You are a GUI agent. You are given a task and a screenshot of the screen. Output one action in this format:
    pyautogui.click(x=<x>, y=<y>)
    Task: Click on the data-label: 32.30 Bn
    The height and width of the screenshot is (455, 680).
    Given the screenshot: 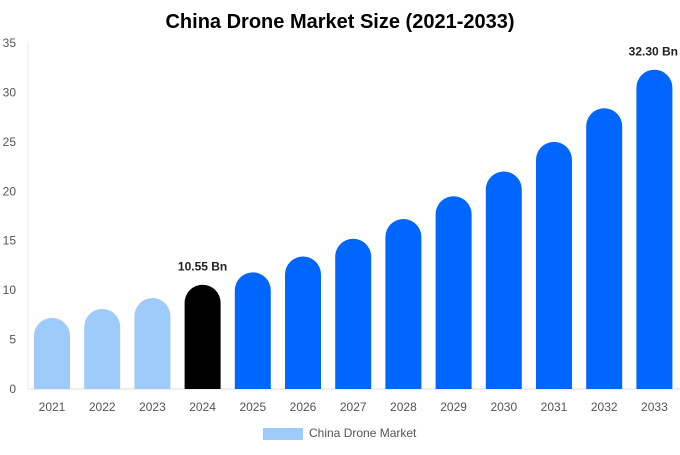 What is the action you would take?
    pyautogui.click(x=653, y=52)
    